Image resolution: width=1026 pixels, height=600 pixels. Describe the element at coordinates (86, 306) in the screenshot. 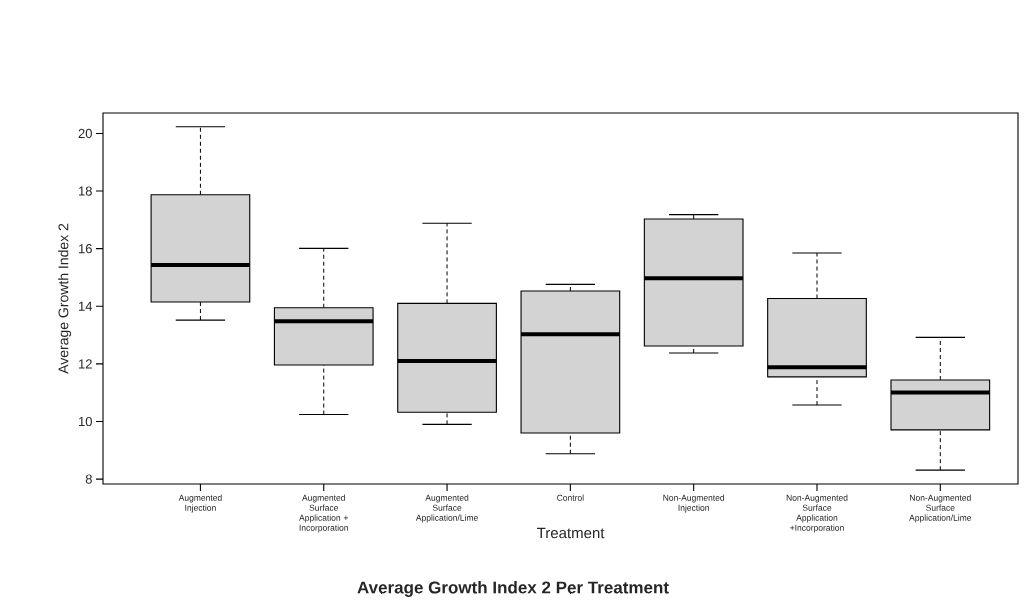

I see `y-tick-label: 14` at that location.